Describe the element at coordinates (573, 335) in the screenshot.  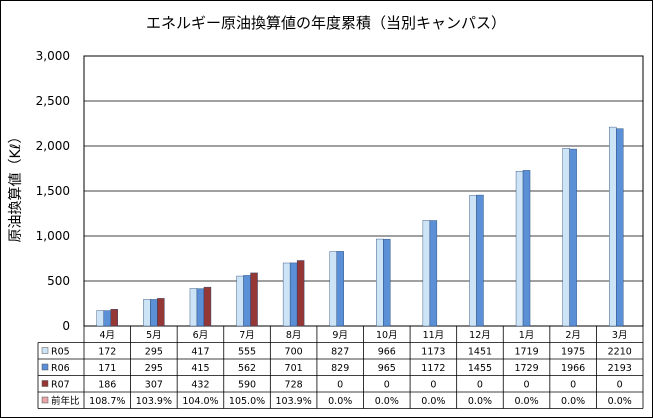
I see `x-tick-label: 2月` at that location.